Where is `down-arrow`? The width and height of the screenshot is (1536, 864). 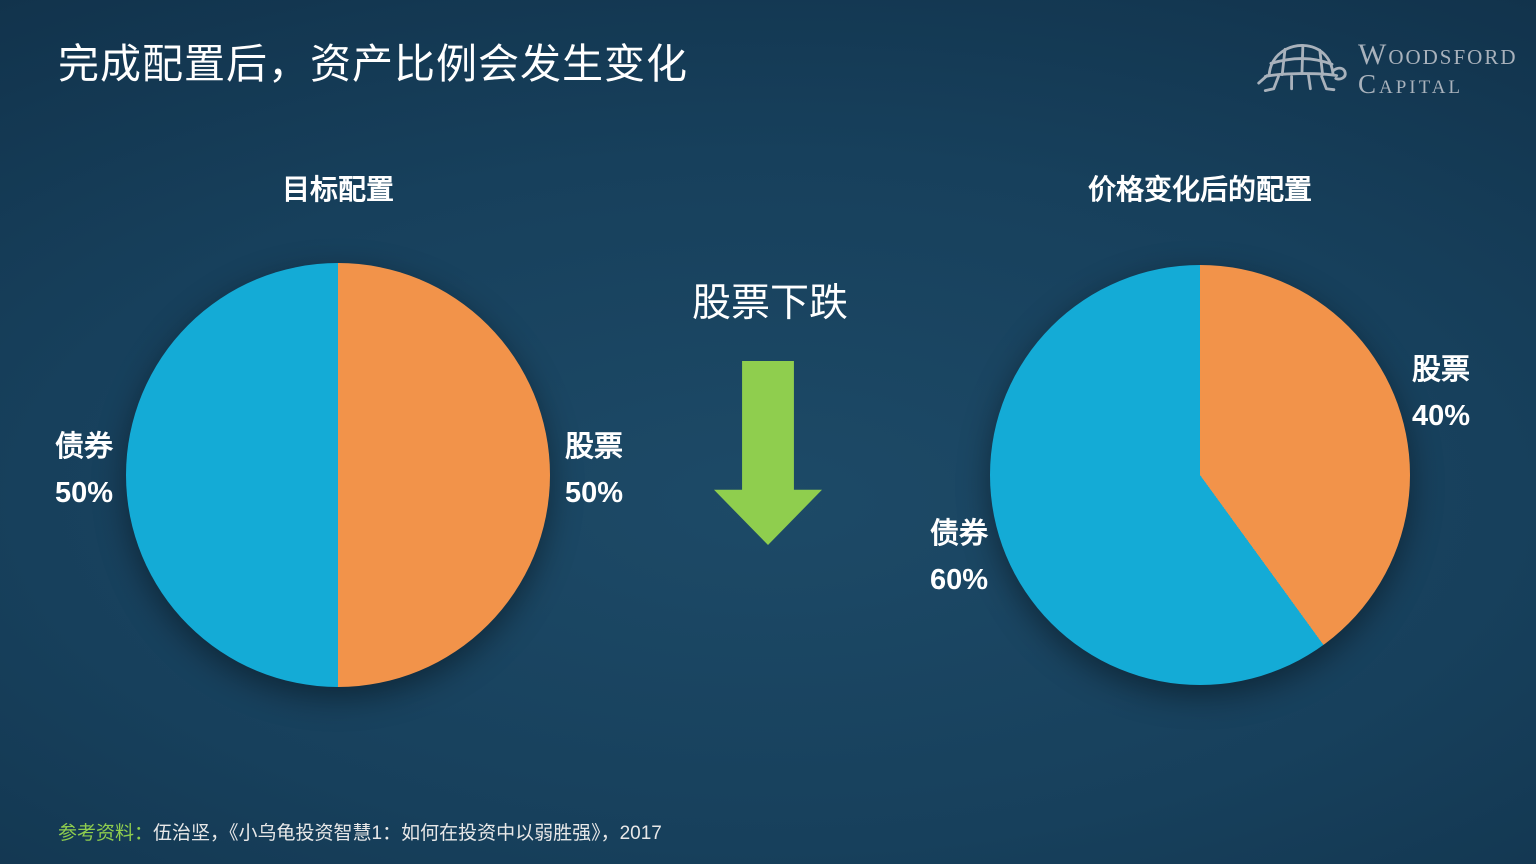
down-arrow is located at coordinates (768, 453).